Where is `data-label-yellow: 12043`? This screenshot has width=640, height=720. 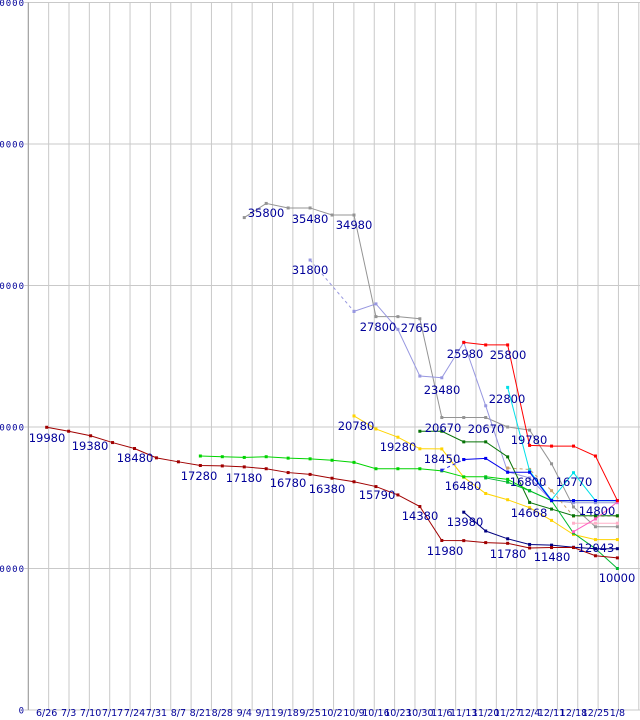 data-label-yellow: 12043 is located at coordinates (596, 548).